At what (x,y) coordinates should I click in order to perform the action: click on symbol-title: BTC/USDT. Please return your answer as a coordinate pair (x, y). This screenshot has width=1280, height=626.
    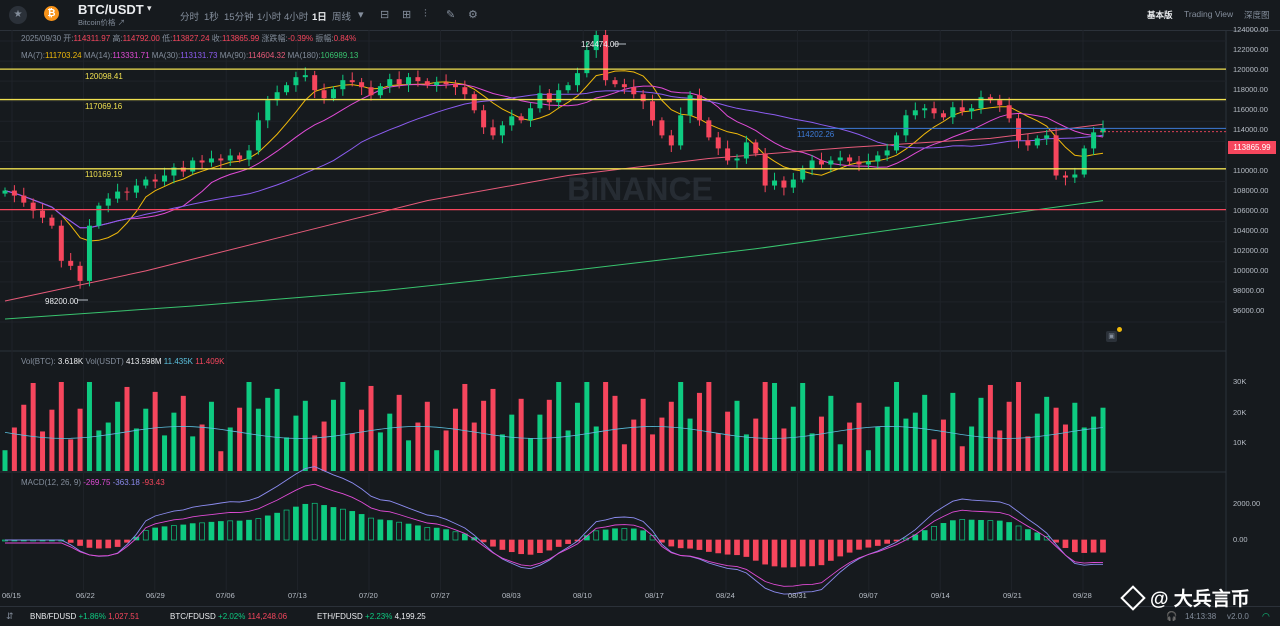
    Looking at the image, I should click on (111, 9).